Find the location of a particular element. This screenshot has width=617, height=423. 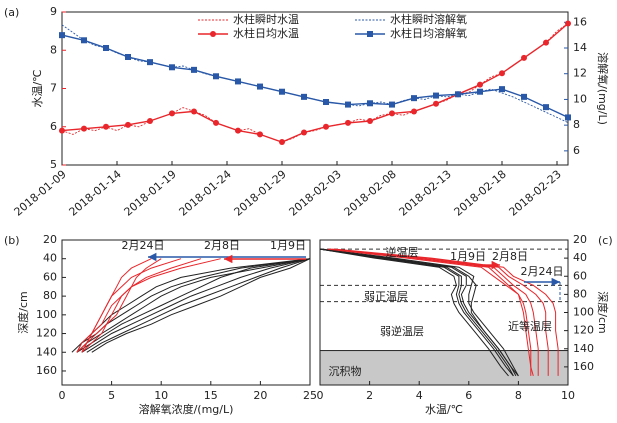

annotation: 逆温层 is located at coordinates (402, 252).